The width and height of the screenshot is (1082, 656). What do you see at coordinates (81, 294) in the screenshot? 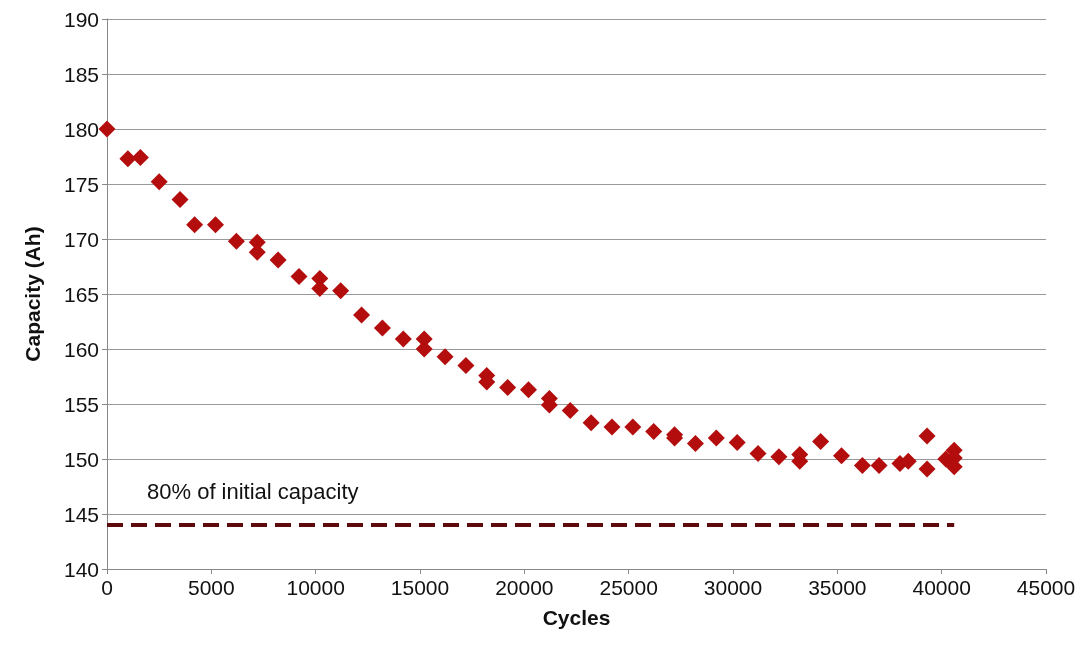
I see `y-tick-label: 165` at bounding box center [81, 294].